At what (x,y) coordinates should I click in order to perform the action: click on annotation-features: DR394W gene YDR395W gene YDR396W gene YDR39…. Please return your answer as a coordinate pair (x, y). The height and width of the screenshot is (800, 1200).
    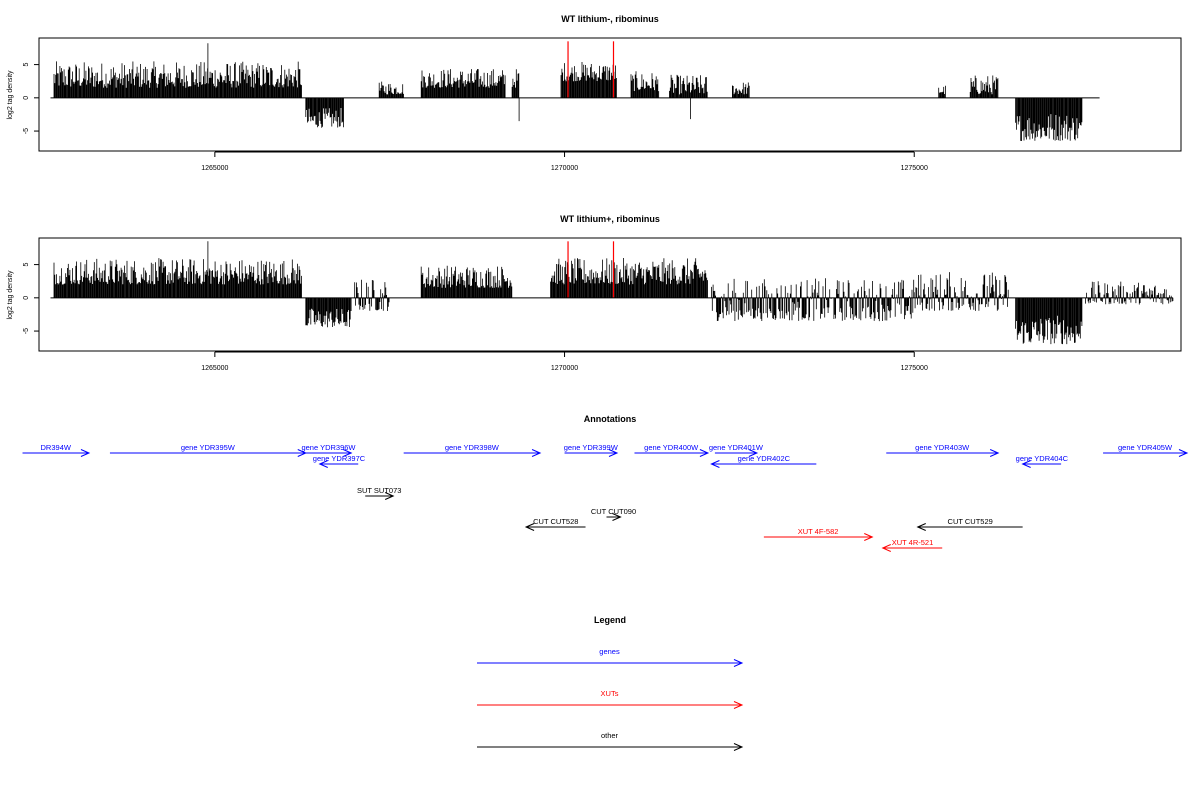
    Looking at the image, I should click on (605, 497).